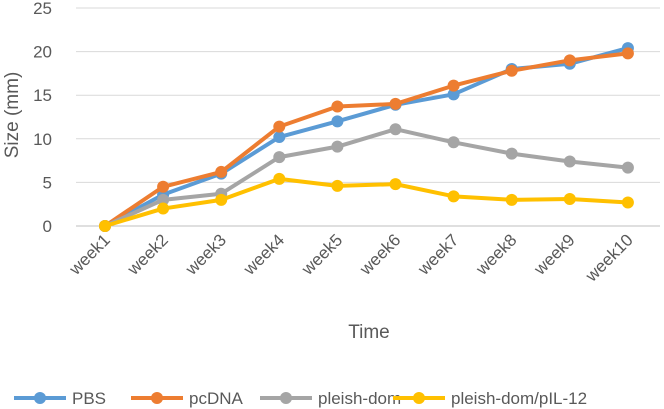 The width and height of the screenshot is (664, 409). What do you see at coordinates (379, 254) in the screenshot?
I see `x-tick-label: week6` at bounding box center [379, 254].